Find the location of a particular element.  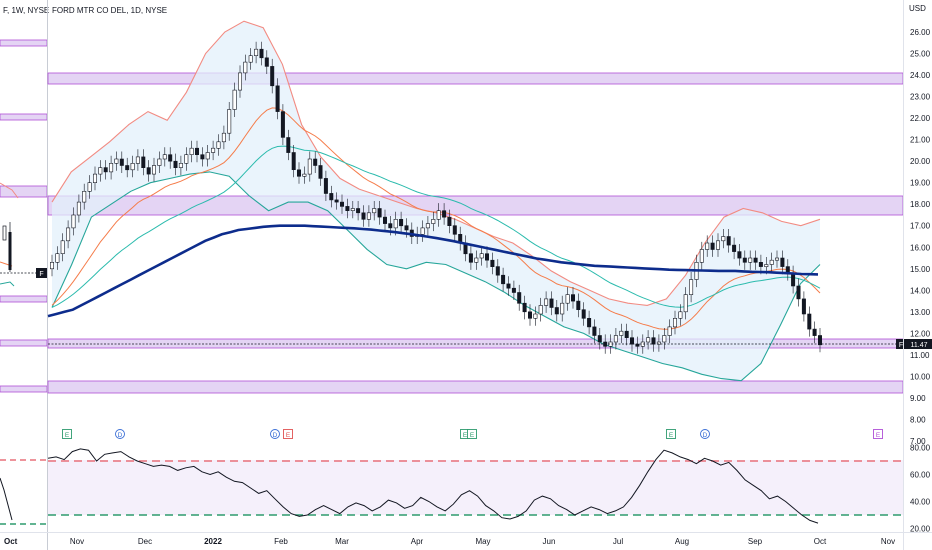

price-tick-label: 7.00 is located at coordinates (918, 441).